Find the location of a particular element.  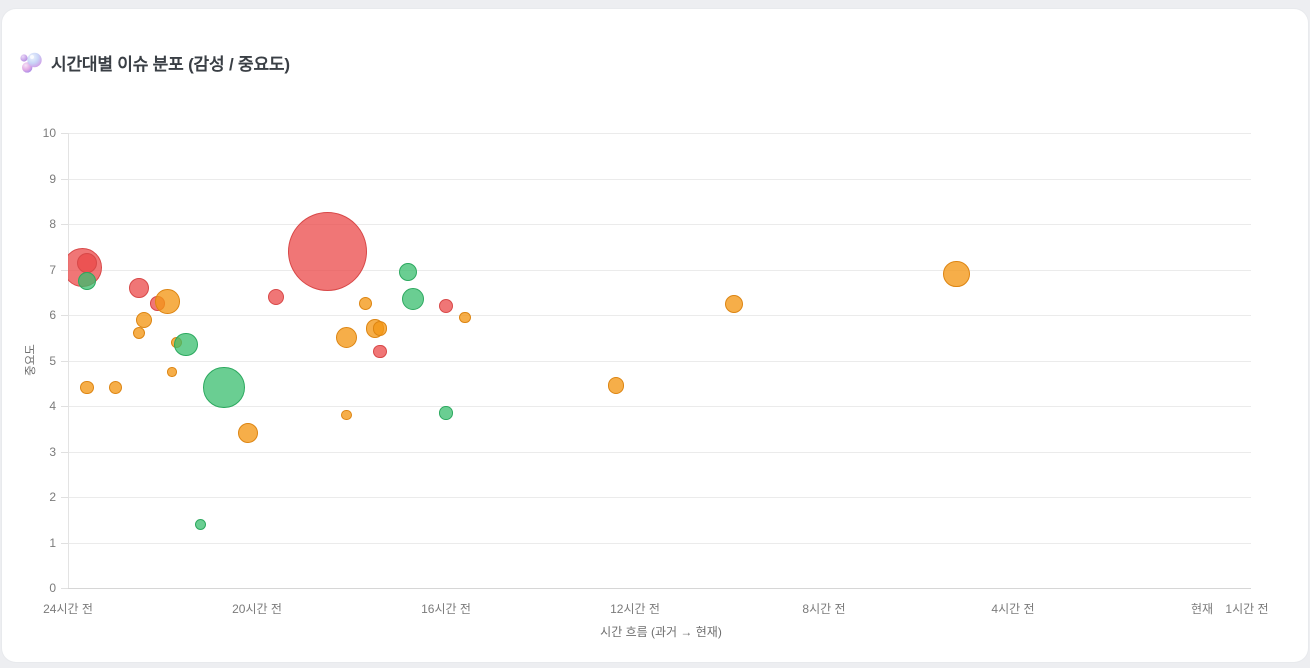

x-tick-label: 16시간 전 is located at coordinates (446, 609).